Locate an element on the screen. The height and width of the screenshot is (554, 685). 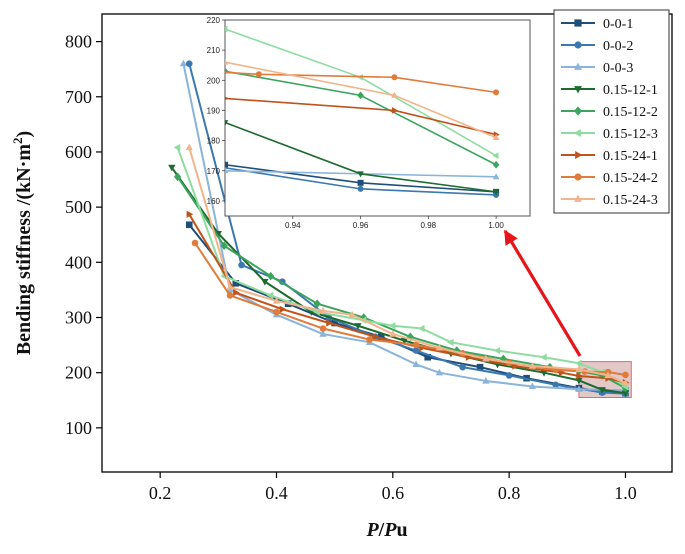
legend-item: 0.15-12-2 is located at coordinates (609, 112).